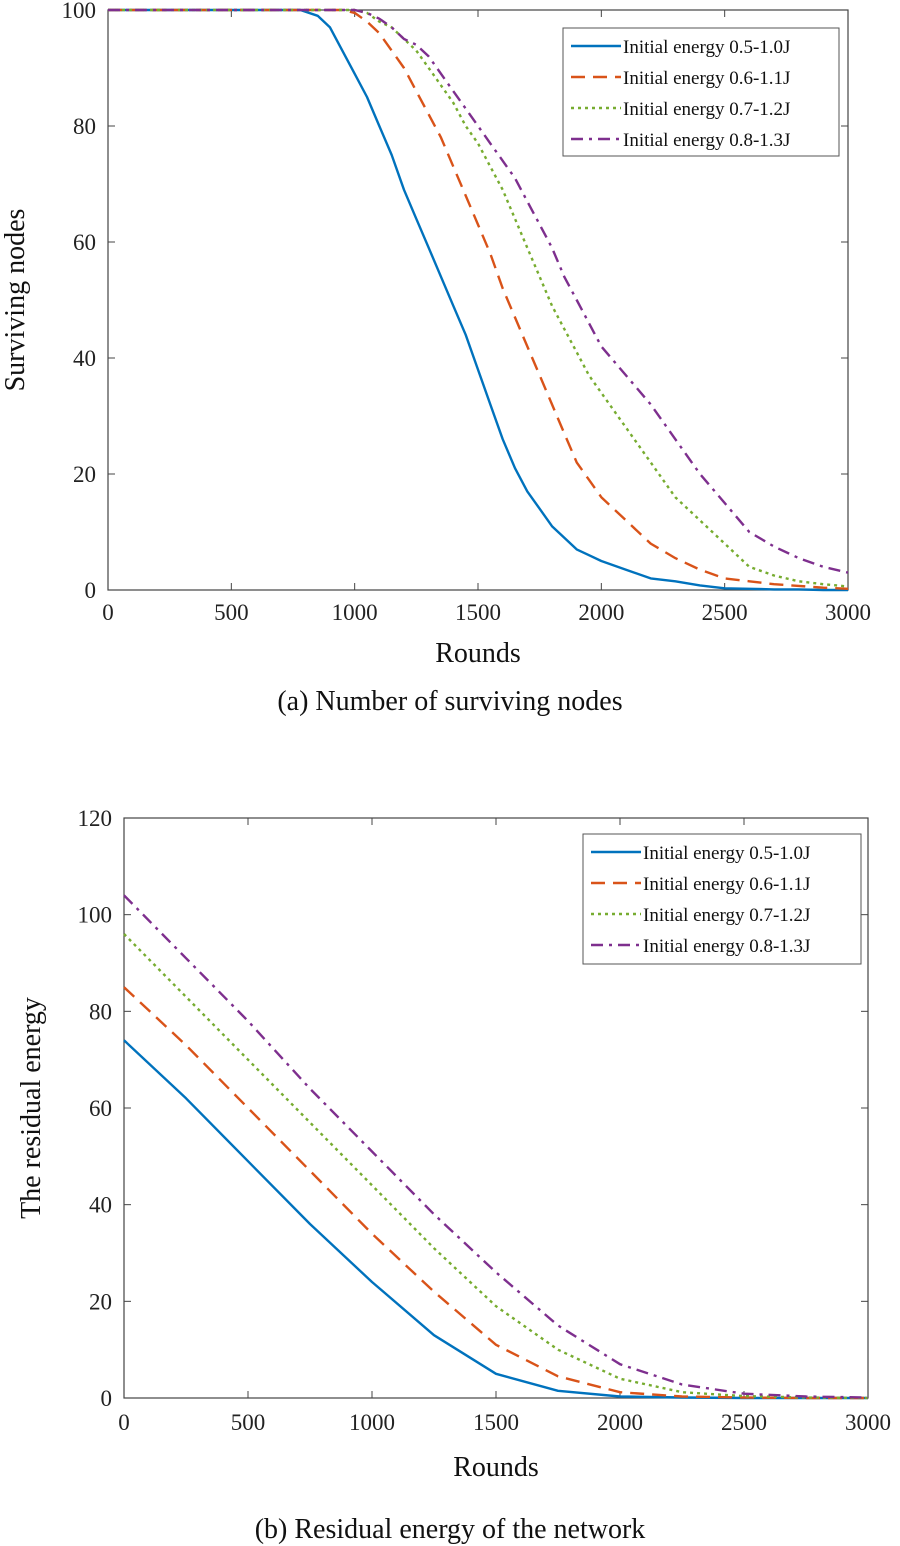  I want to click on c1-xtick-label: 2000, so click(620, 1422).